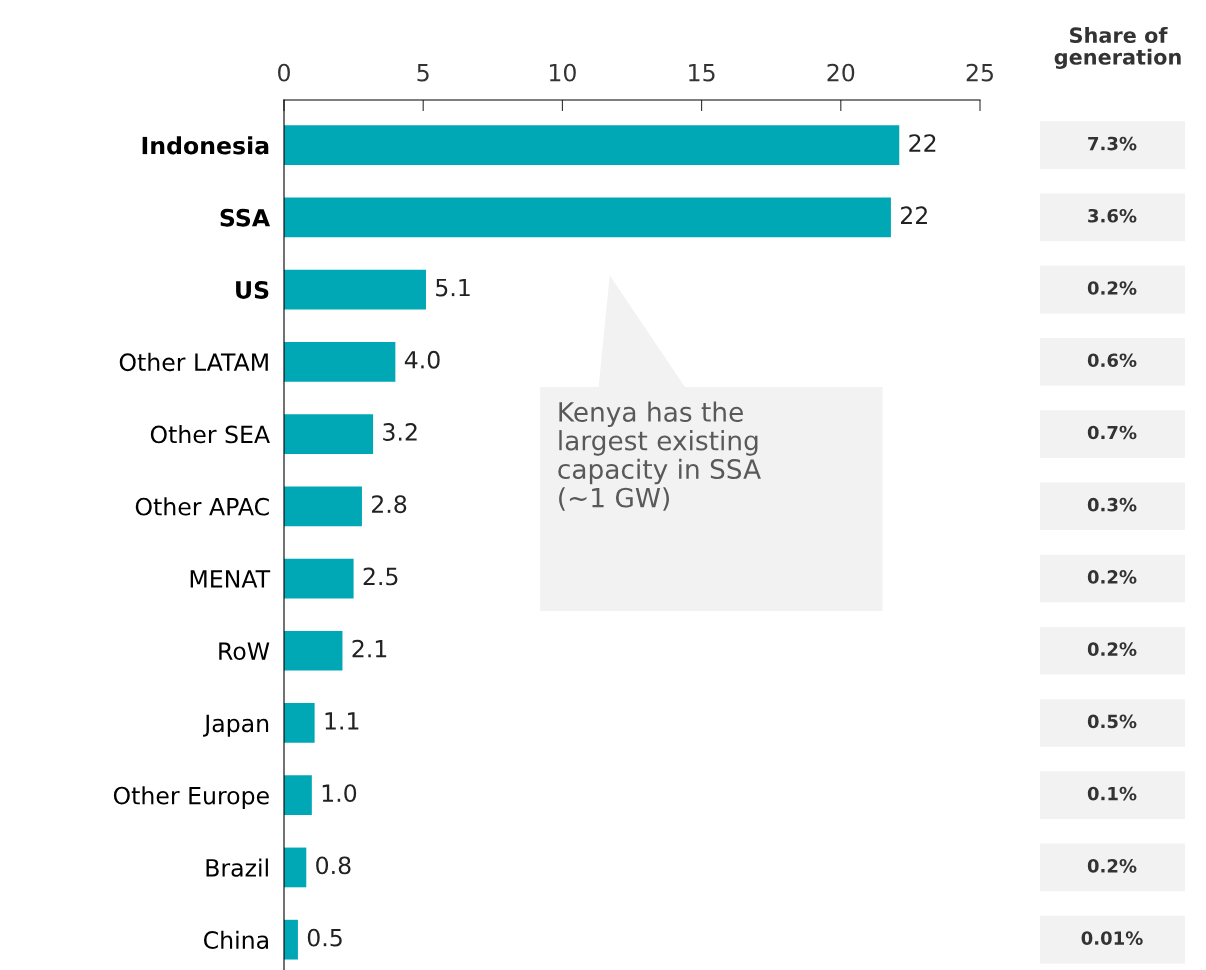 This screenshot has width=1206, height=970. I want to click on y-tick-label: Indonesia, so click(205, 145).